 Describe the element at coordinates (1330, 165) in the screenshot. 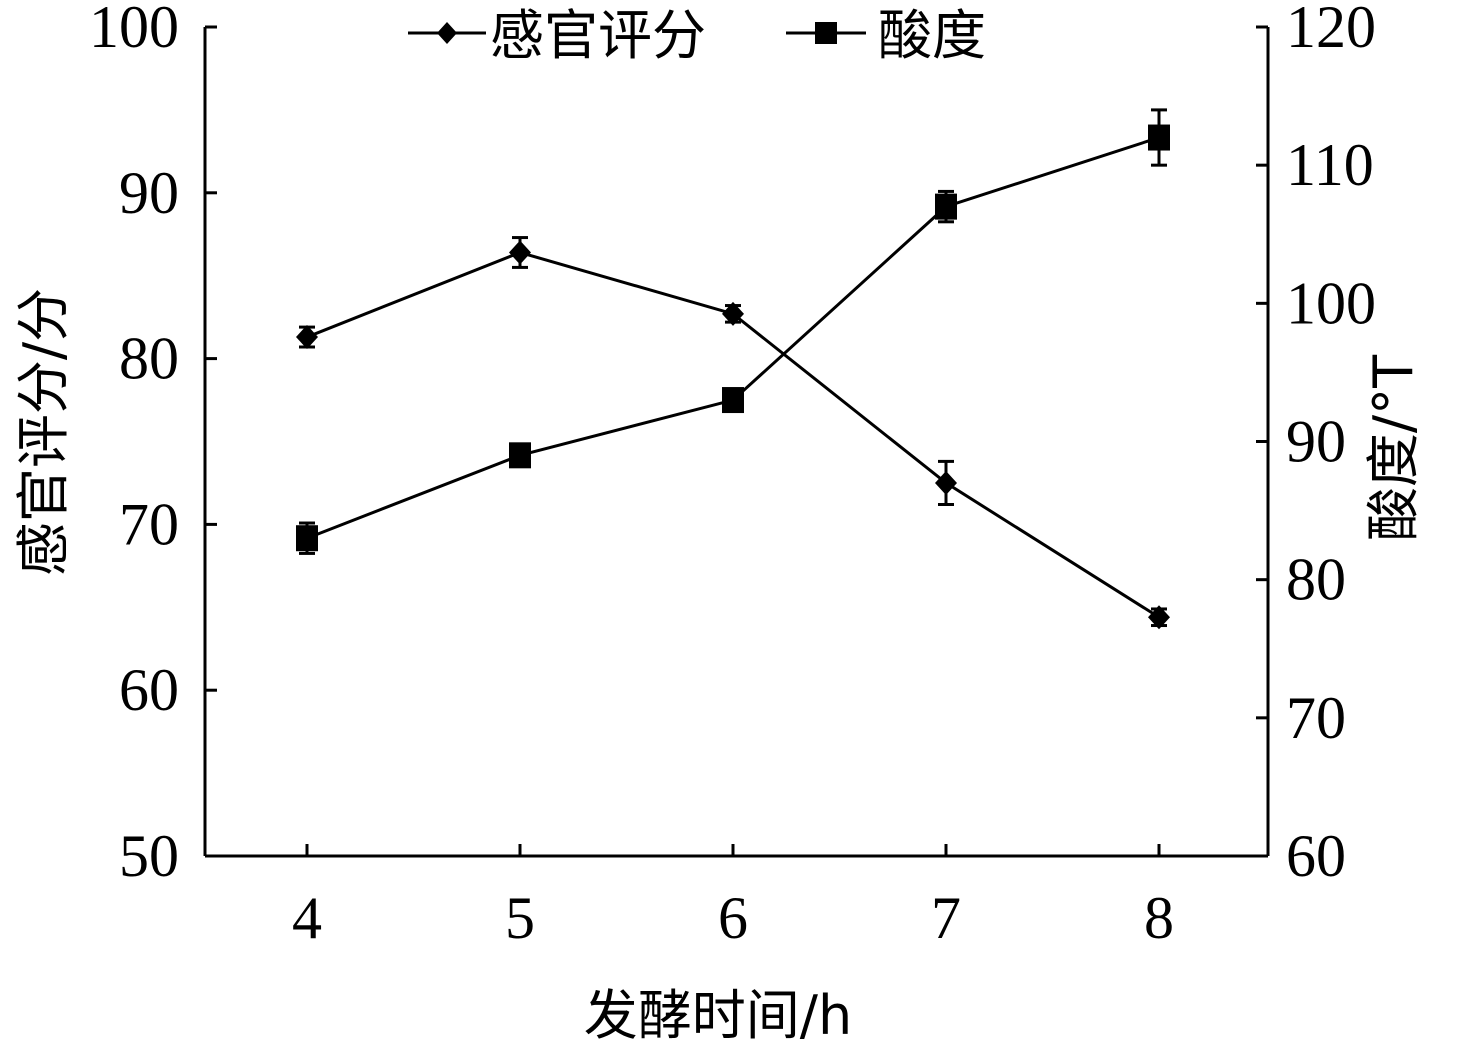

I see `right-y-tick-label: 110` at that location.